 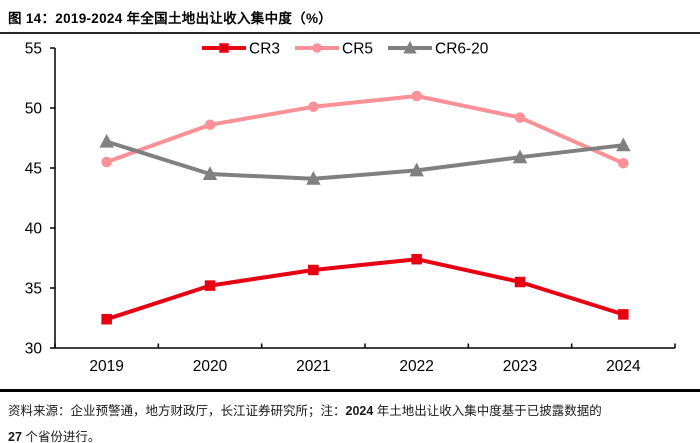 What do you see at coordinates (34, 229) in the screenshot?
I see `y-tick-label: 40` at bounding box center [34, 229].